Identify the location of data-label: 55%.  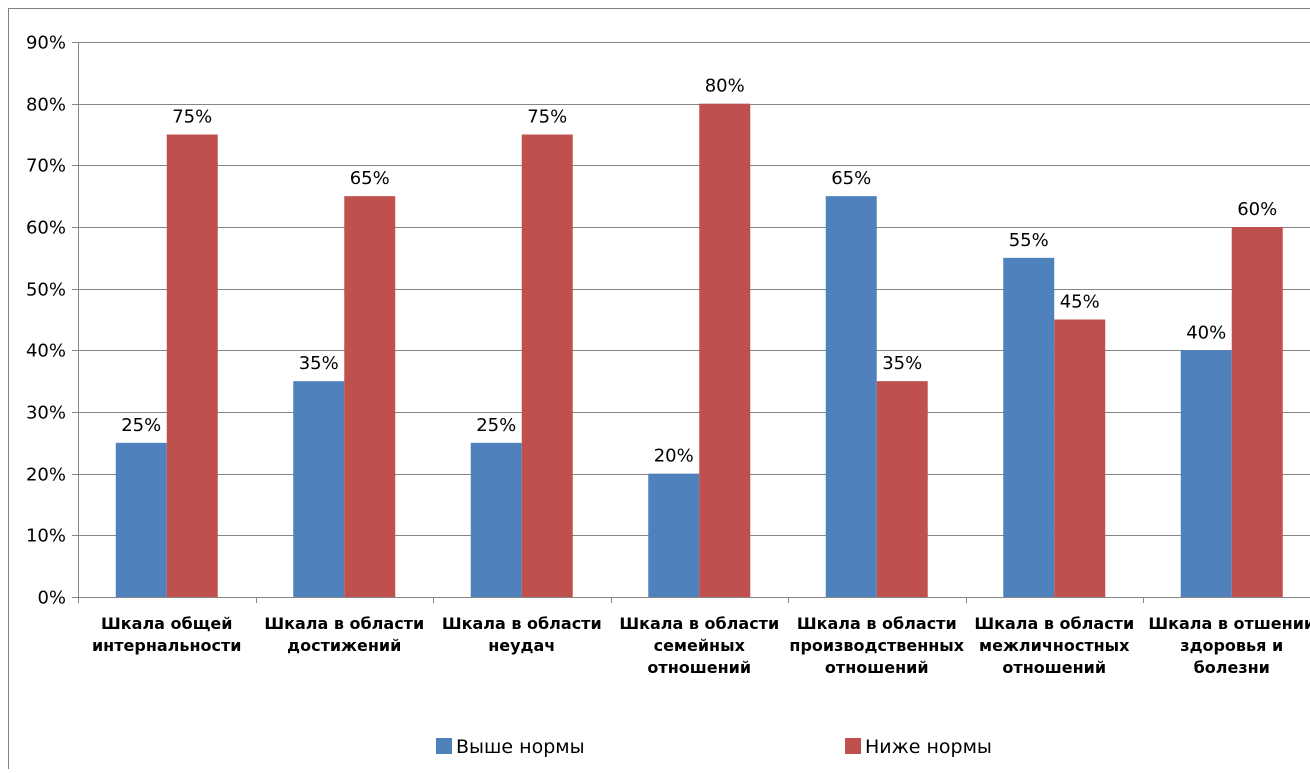
(1029, 240).